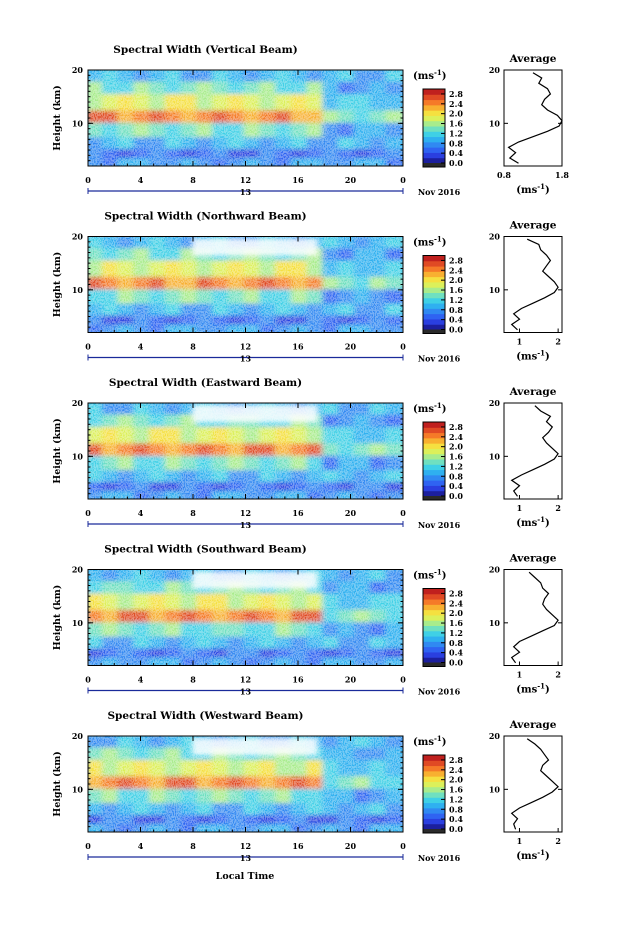 The image size is (618, 929). What do you see at coordinates (532, 189) in the screenshot?
I see `profile-x-unit: (ms-1)` at bounding box center [532, 189].